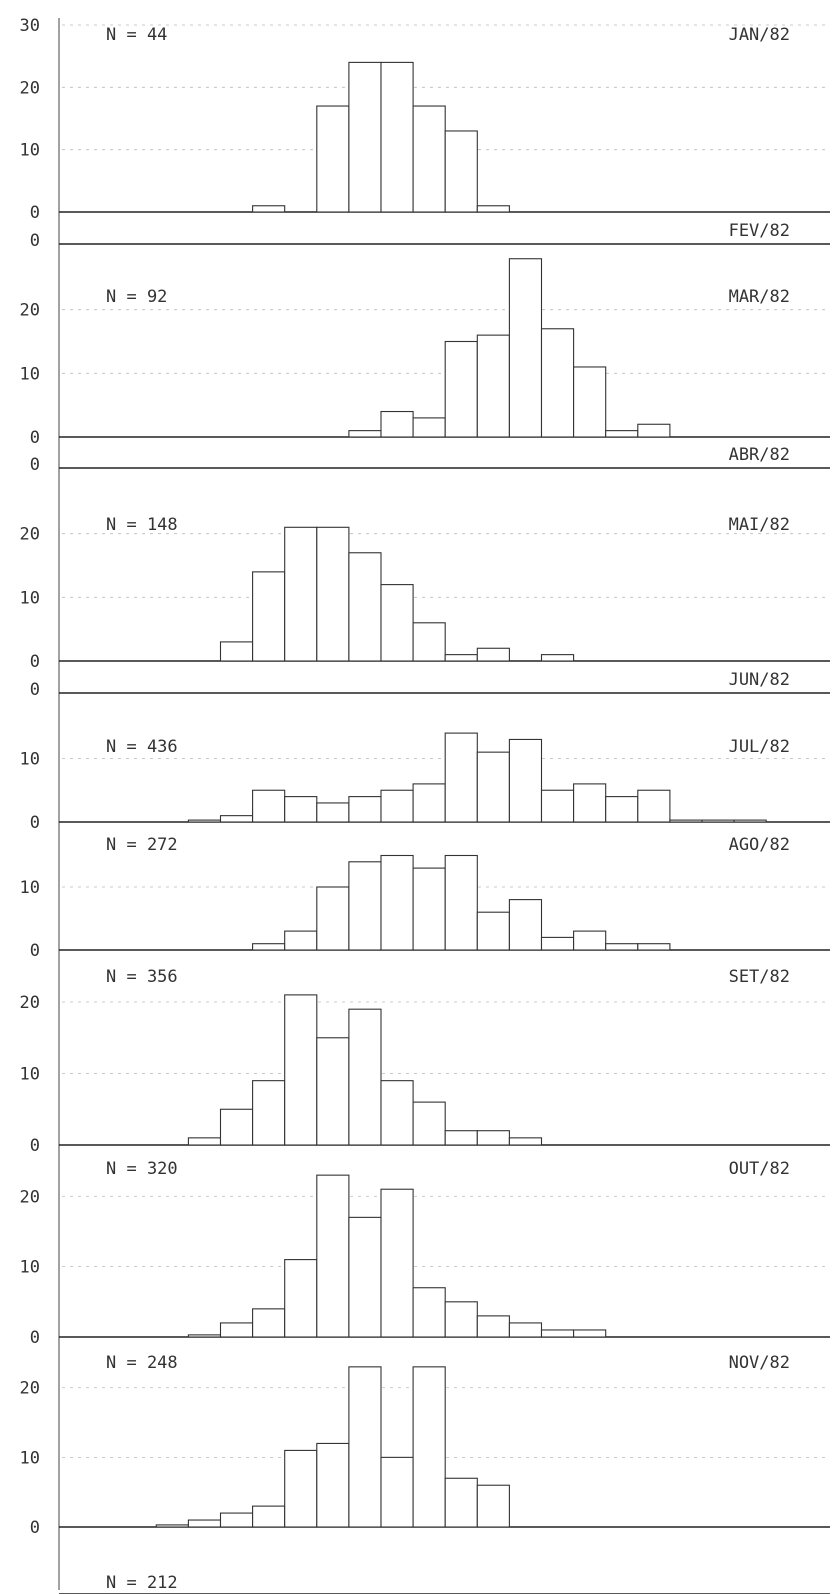  What do you see at coordinates (30, 26) in the screenshot?
I see `y-tick-label-jan-3: 30` at bounding box center [30, 26].